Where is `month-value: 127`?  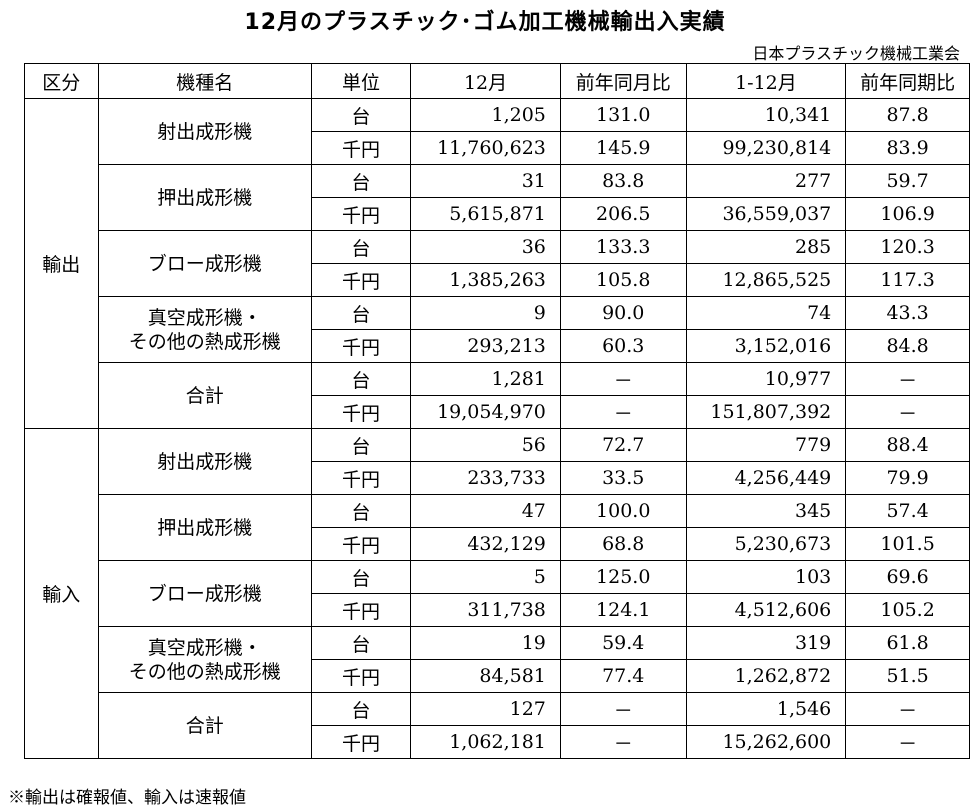 month-value: 127 is located at coordinates (485, 709).